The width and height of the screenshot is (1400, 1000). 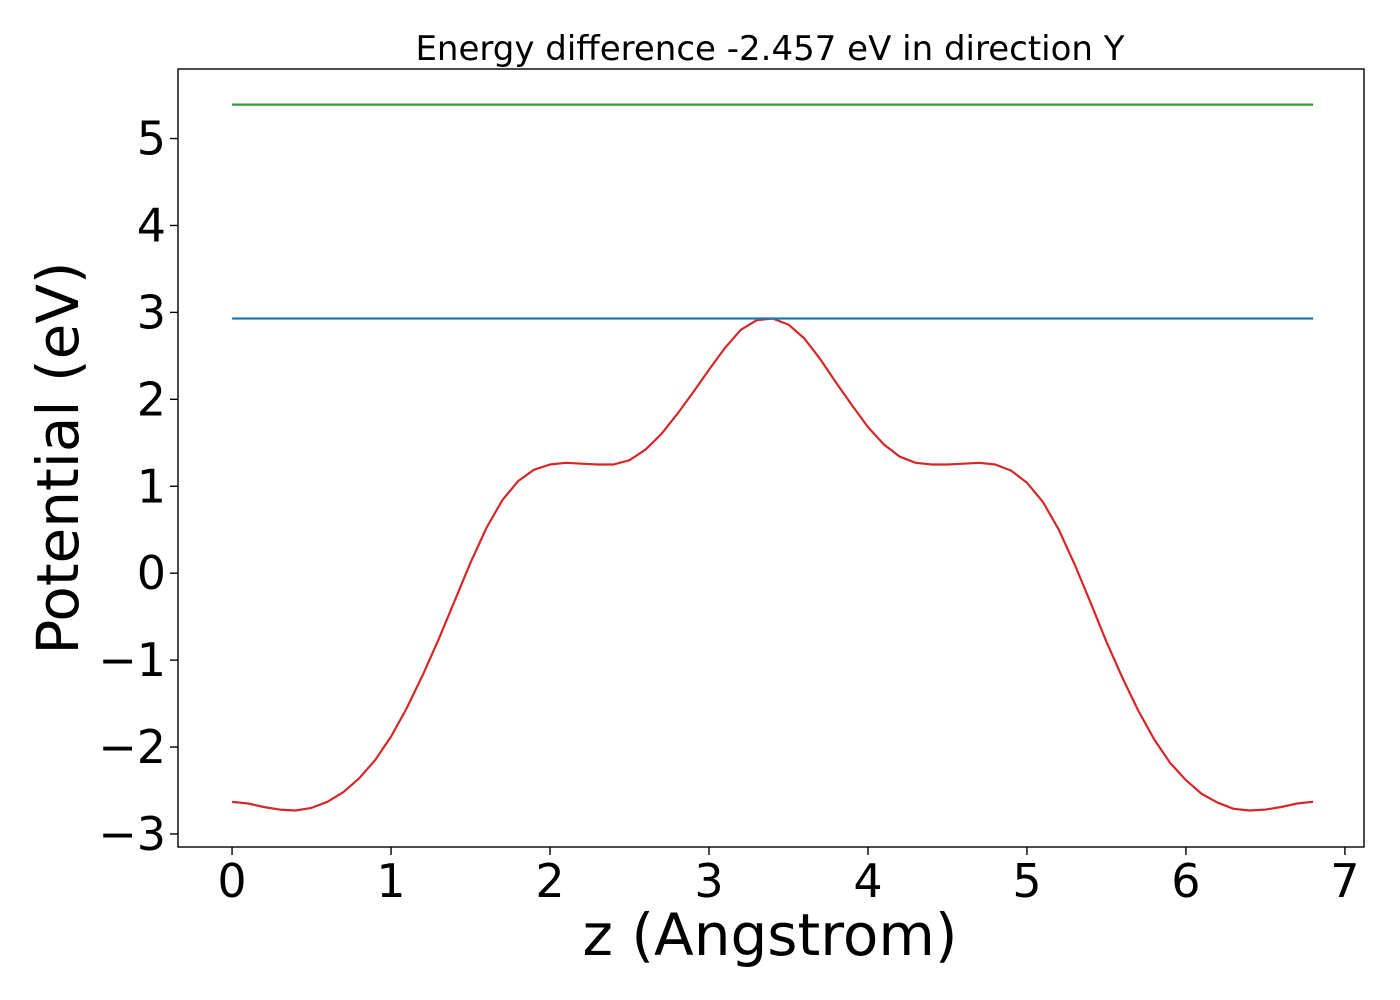 What do you see at coordinates (132, 747) in the screenshot?
I see `y-tick-label: −2` at bounding box center [132, 747].